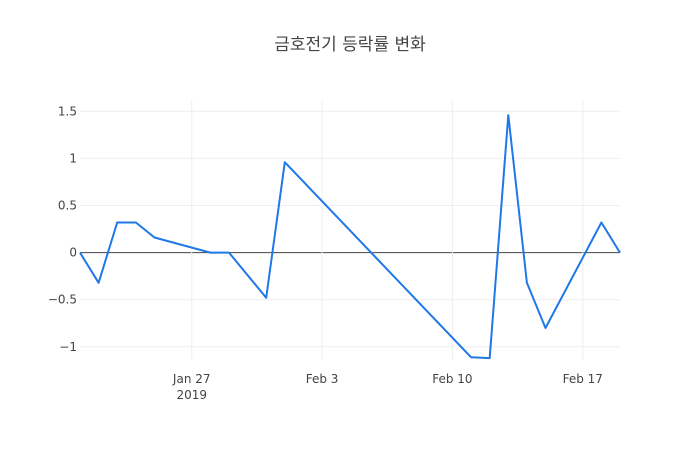 This screenshot has width=700, height=450. I want to click on x-tick-label: Feb 10, so click(452, 379).